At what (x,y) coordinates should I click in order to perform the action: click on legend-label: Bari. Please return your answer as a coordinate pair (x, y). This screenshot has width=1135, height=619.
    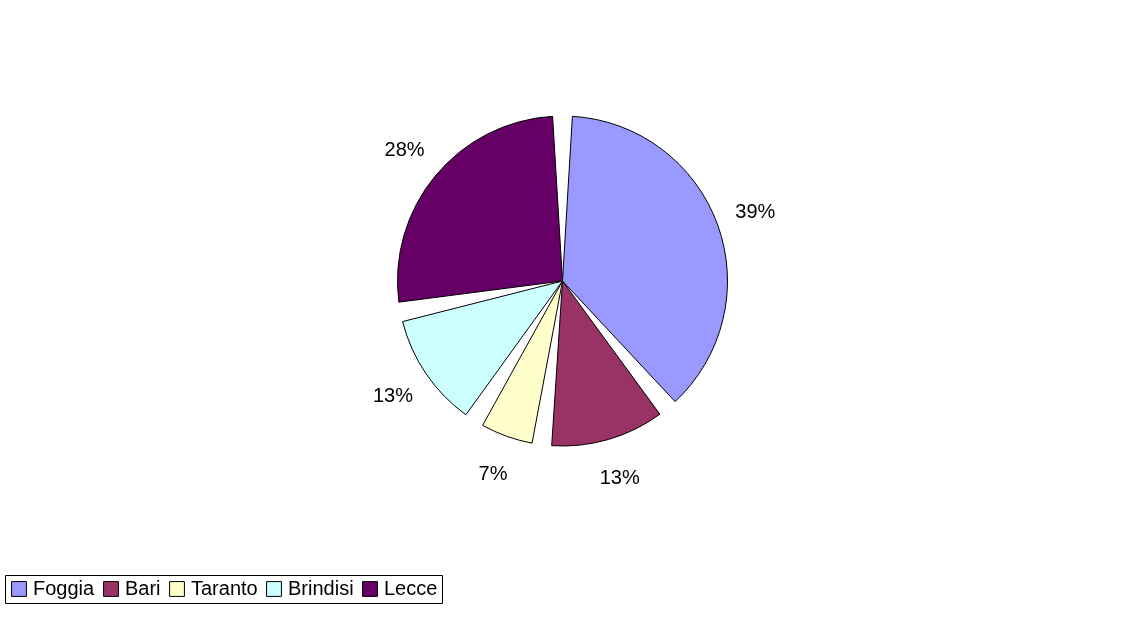
    Looking at the image, I should click on (143, 588).